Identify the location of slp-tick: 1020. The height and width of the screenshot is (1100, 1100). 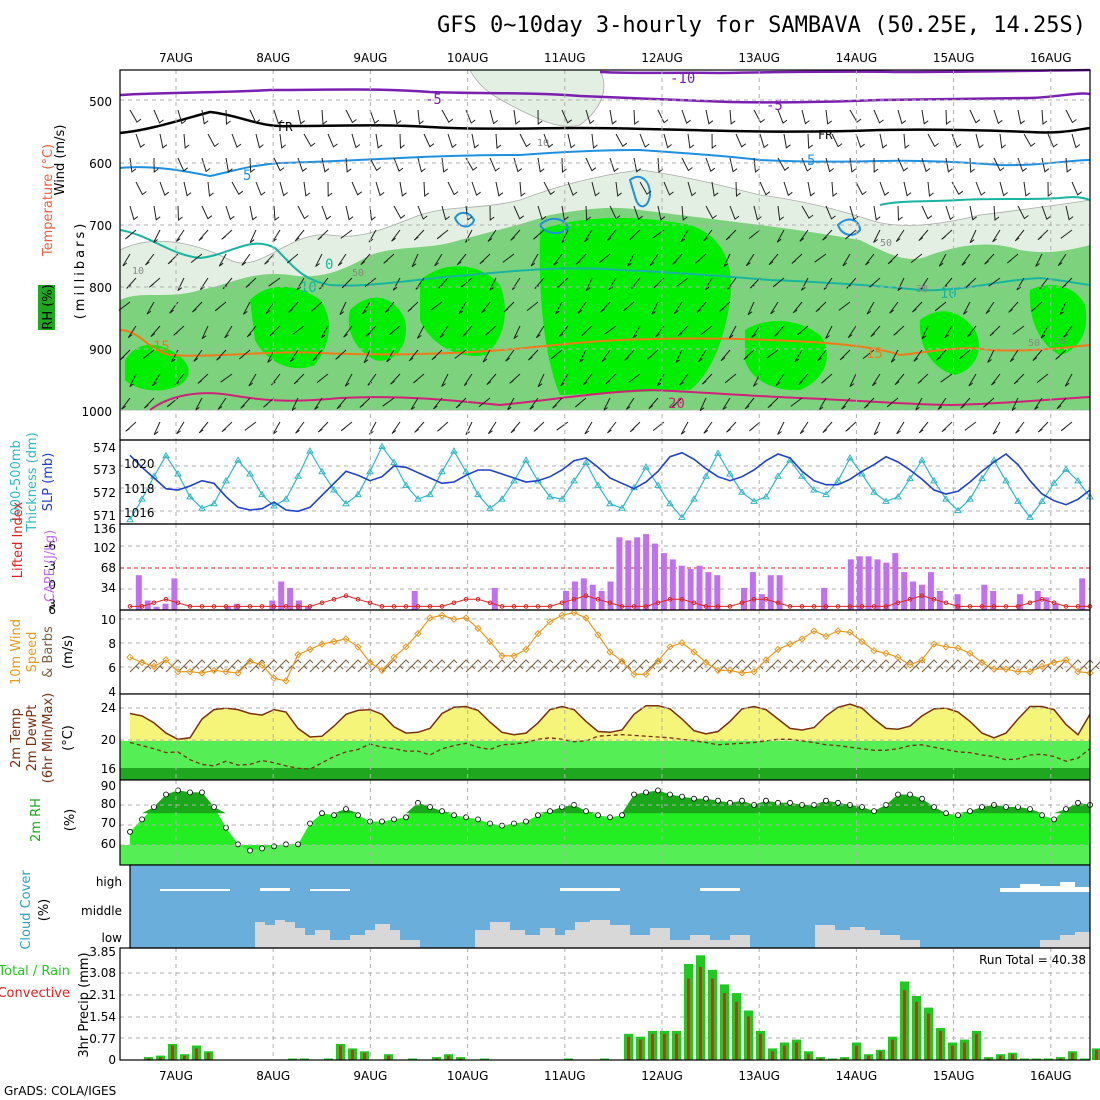
(139, 464).